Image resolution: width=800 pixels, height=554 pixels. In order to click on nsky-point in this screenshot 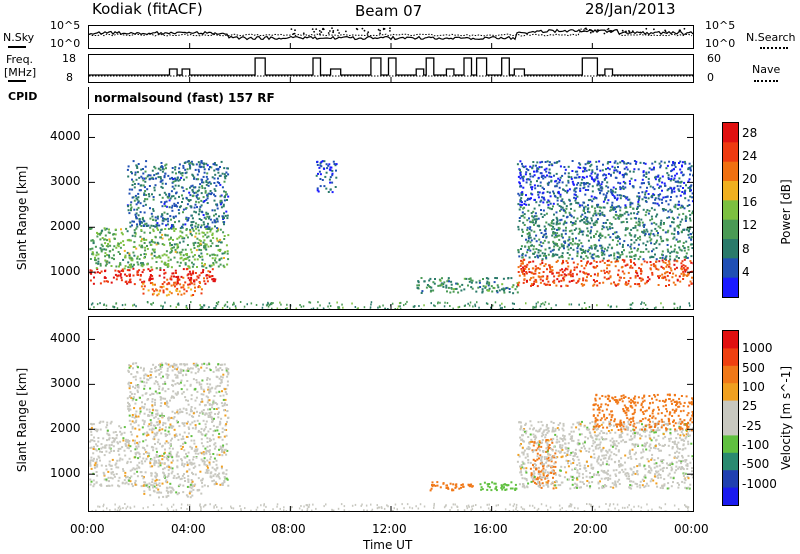, I will do `click(364, 30)`.